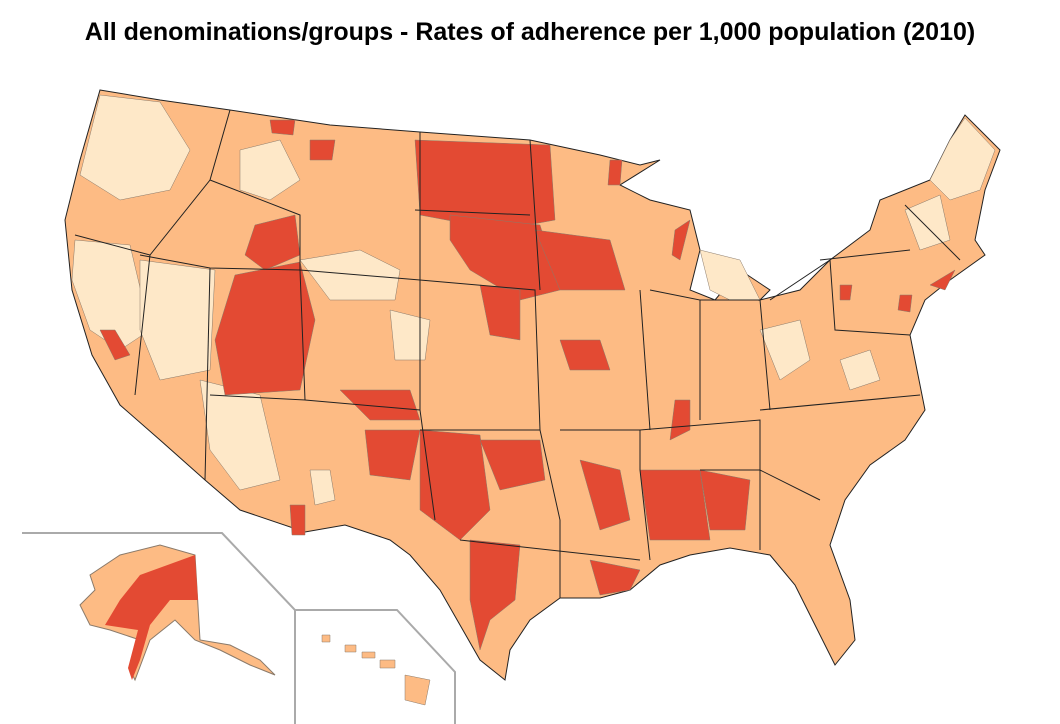 This screenshot has height=724, width=1060. I want to click on hawaii-inset-frame, so click(375, 666).